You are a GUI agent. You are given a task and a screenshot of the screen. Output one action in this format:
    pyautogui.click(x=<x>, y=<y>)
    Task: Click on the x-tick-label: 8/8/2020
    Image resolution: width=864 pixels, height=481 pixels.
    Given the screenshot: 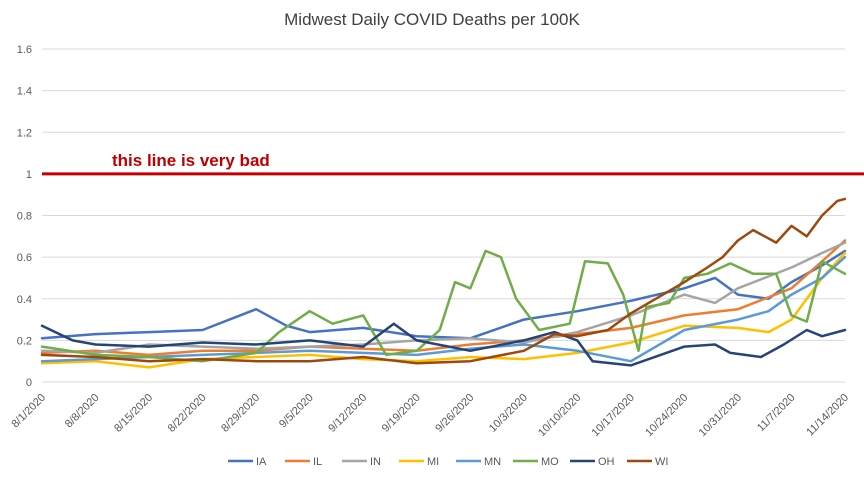 What is the action you would take?
    pyautogui.click(x=82, y=411)
    